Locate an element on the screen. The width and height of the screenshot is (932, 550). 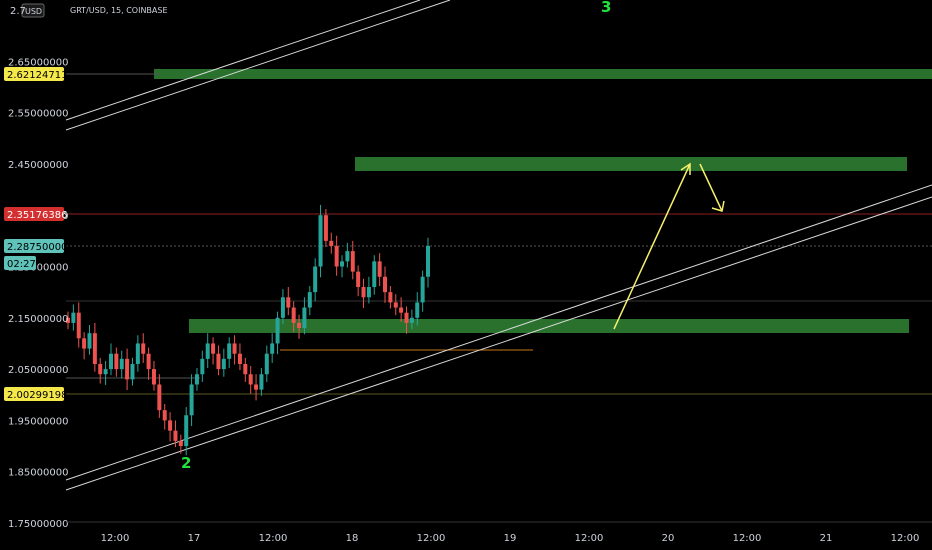
y-tick-label: 2.05000000 is located at coordinates (38, 370).